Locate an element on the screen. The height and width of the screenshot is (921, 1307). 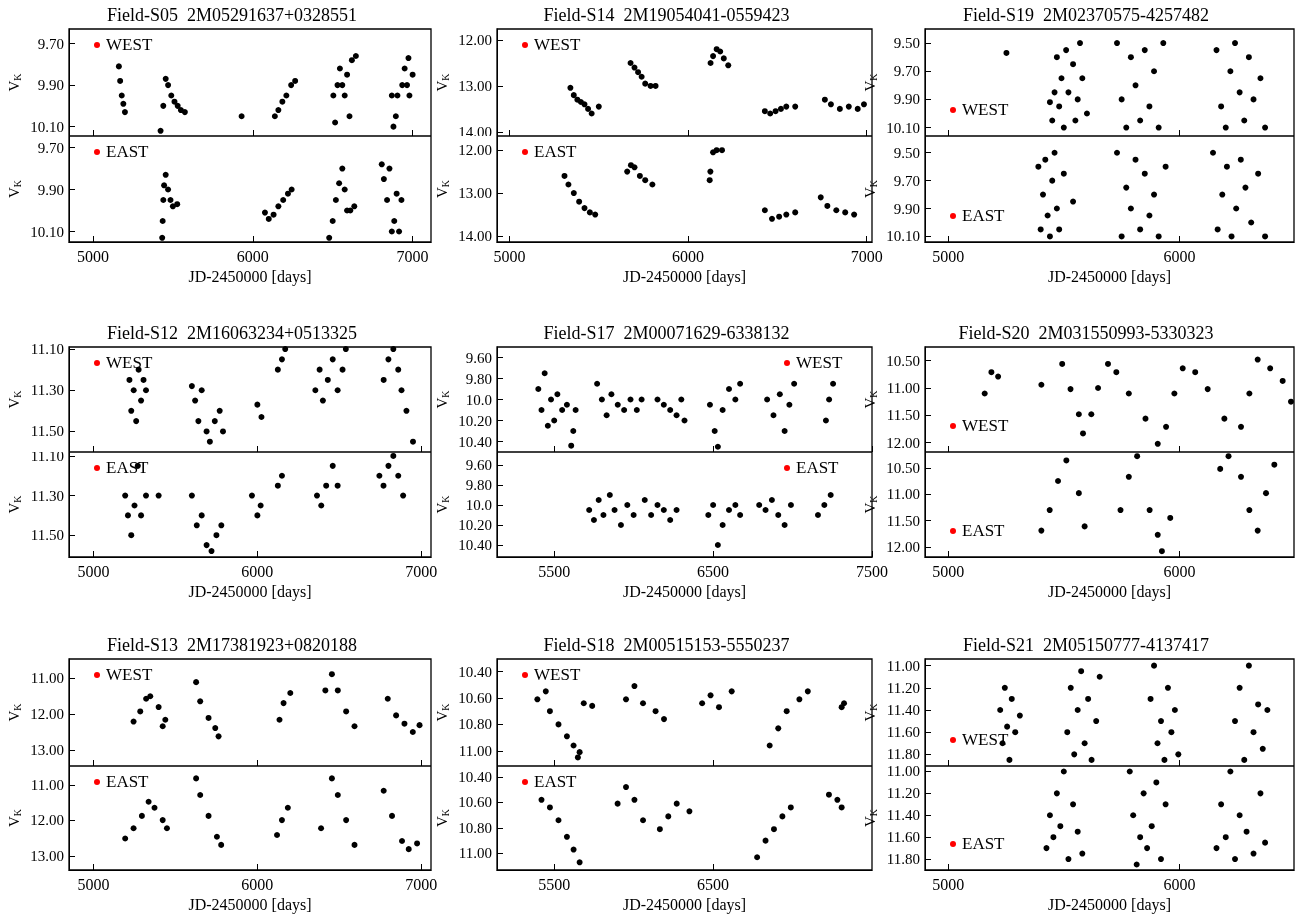
x-tick-label: 5000 is located at coordinates (509, 256).